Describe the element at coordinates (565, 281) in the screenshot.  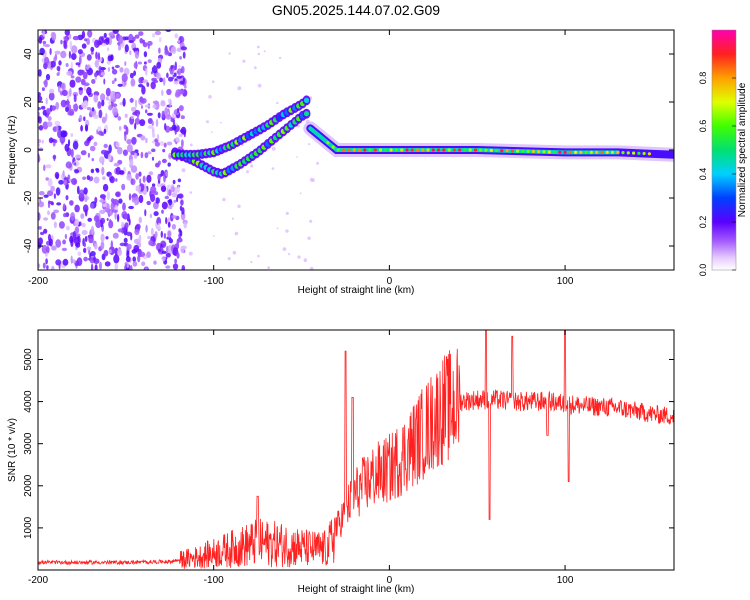
I see `spectrogram-xtick-label: 100` at that location.